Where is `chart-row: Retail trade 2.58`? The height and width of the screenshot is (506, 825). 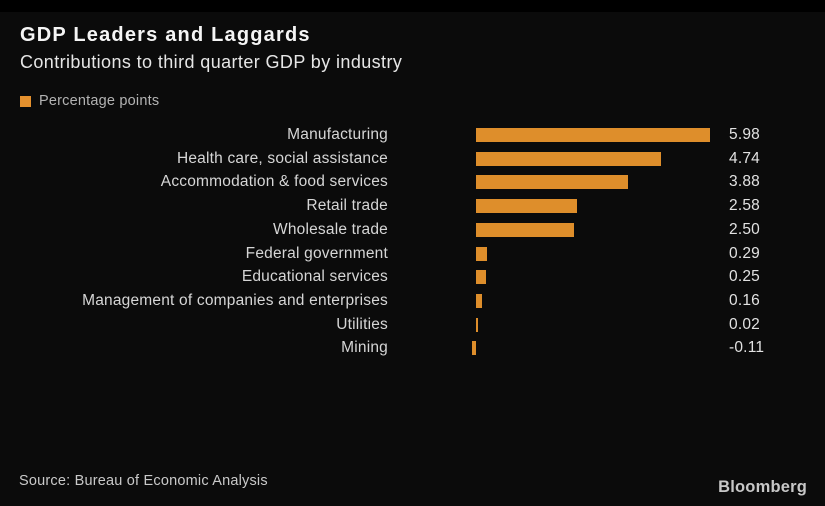
chart-row: Retail trade 2.58 is located at coordinates (412, 206).